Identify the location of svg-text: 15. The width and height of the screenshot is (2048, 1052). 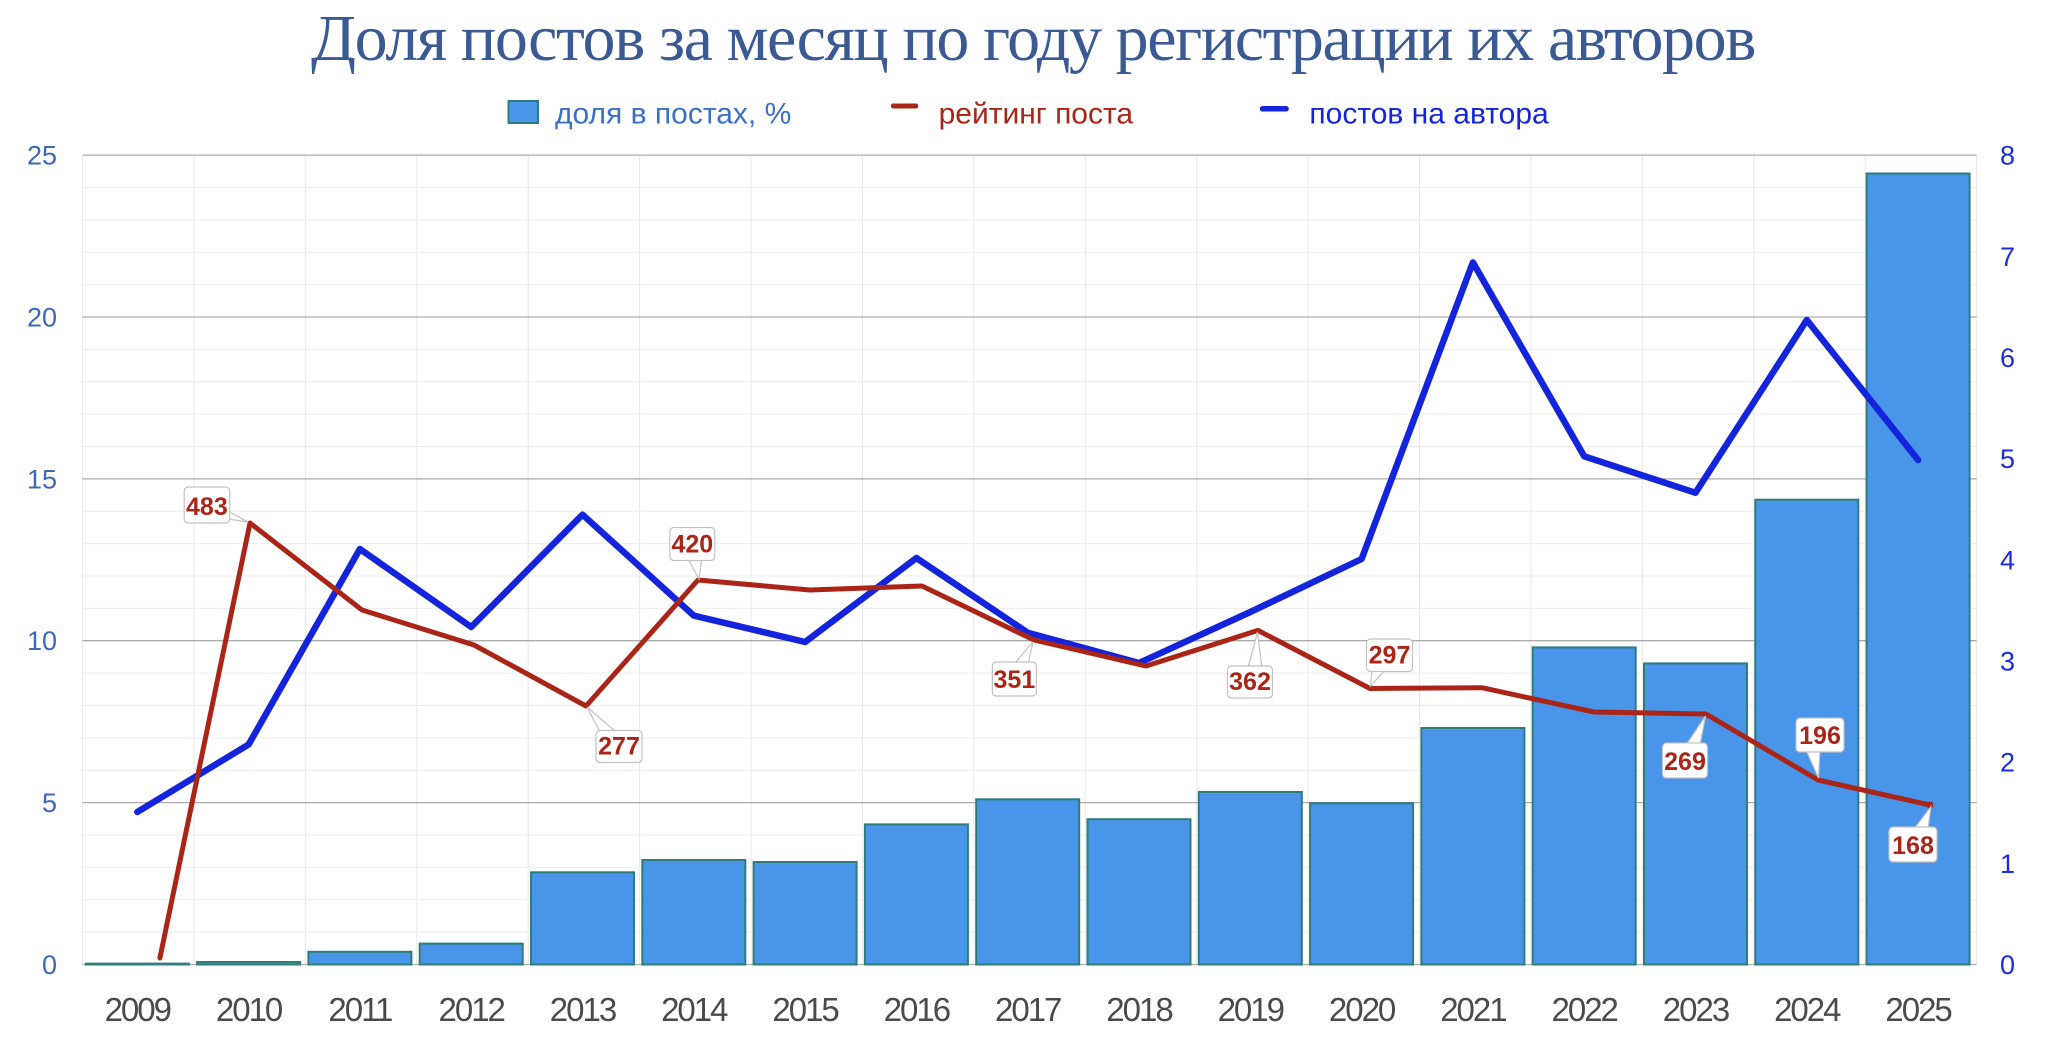
(42, 479).